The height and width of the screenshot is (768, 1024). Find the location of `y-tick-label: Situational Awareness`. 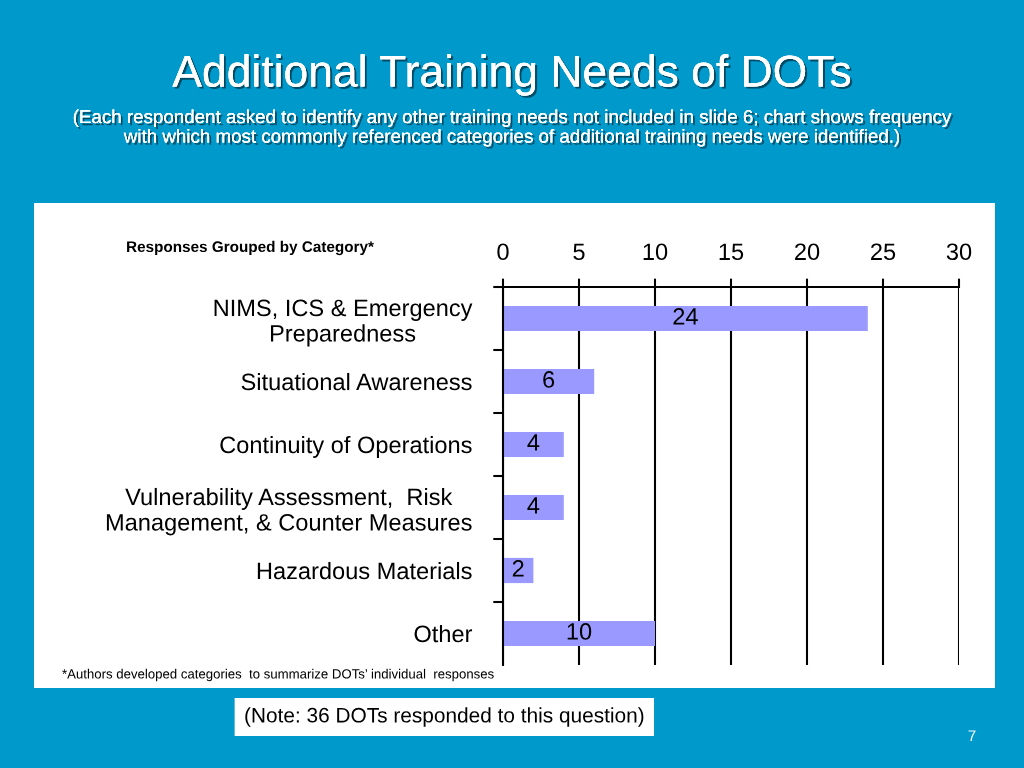

y-tick-label: Situational Awareness is located at coordinates (356, 381).